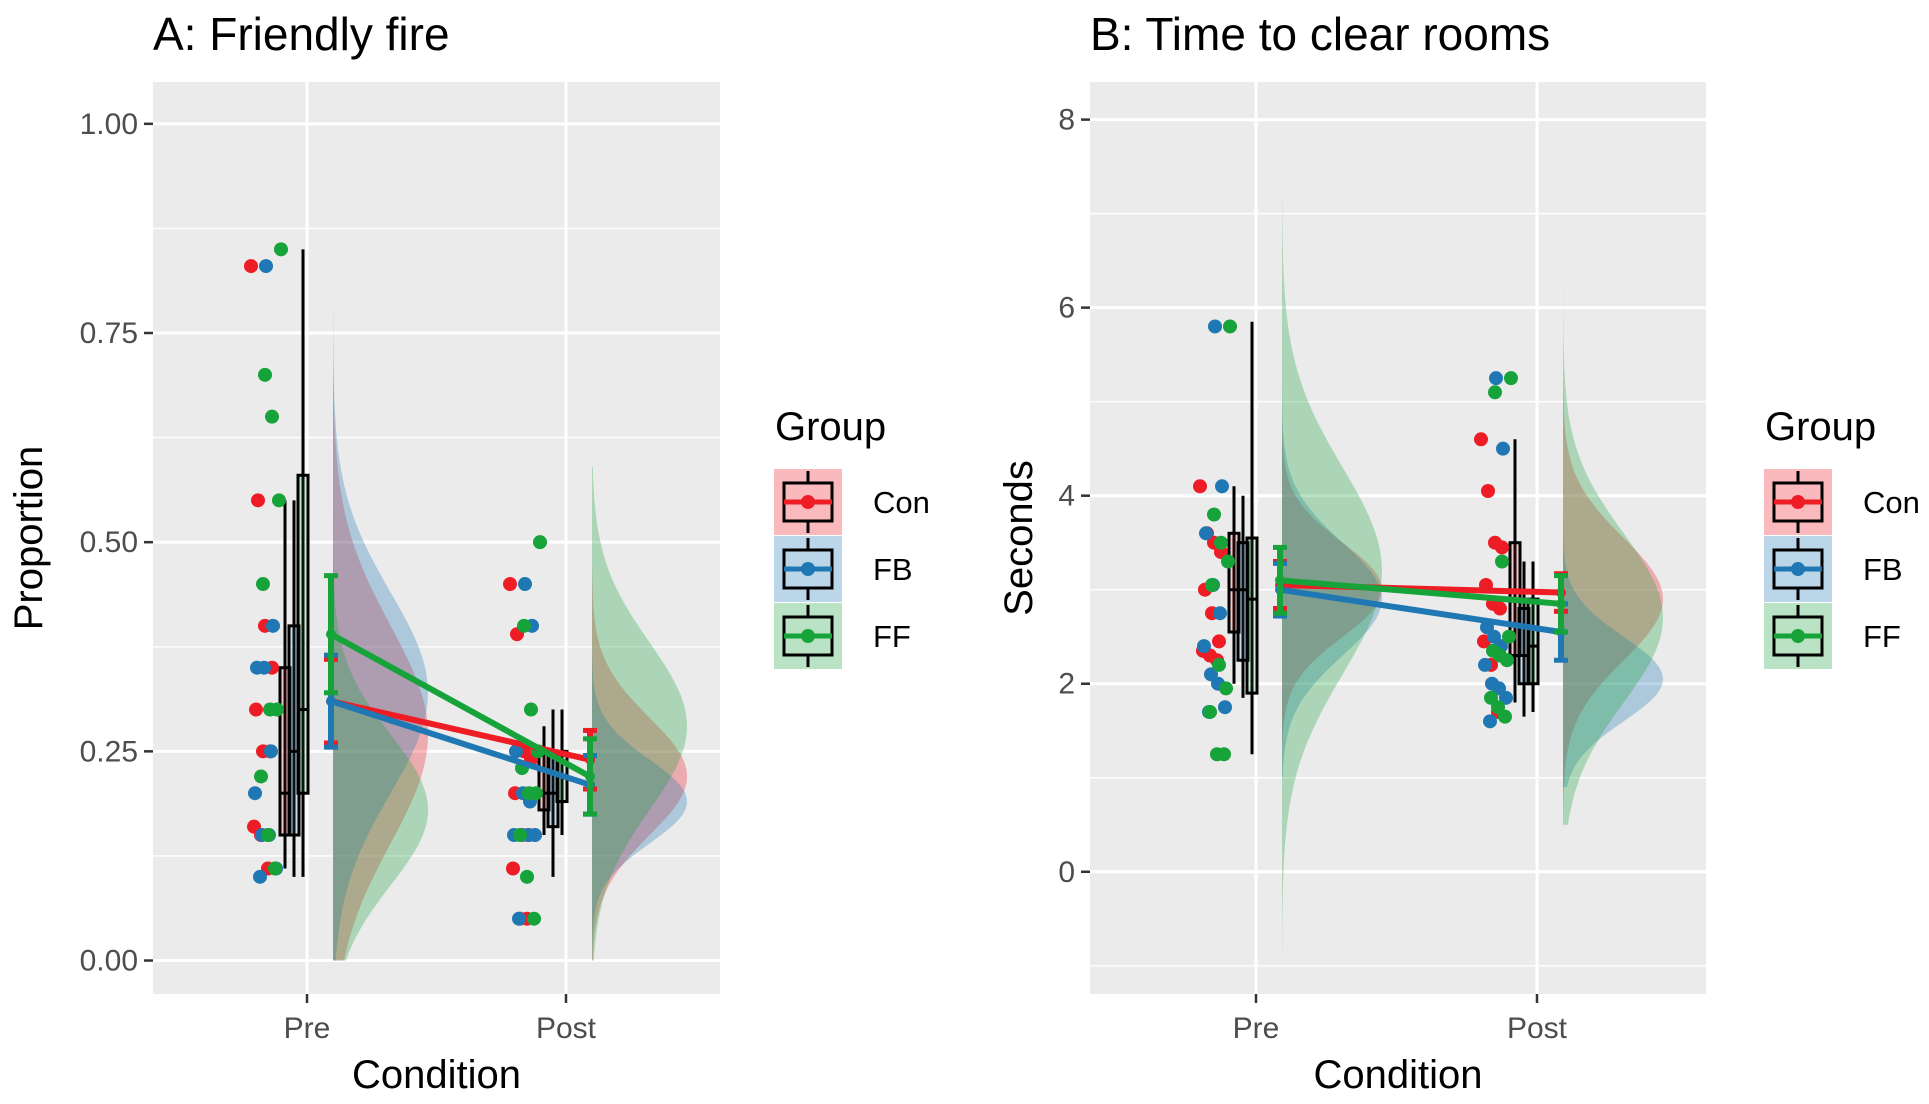 This screenshot has height=1104, width=1929. I want to click on density-con-pre, so click(380, 605).